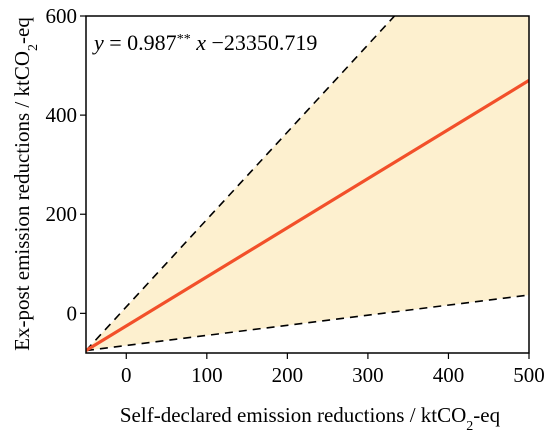 The width and height of the screenshot is (550, 434). What do you see at coordinates (25, 184) in the screenshot?
I see `y-axis-label: Ex-post emission reductions / ktCO2-eq` at bounding box center [25, 184].